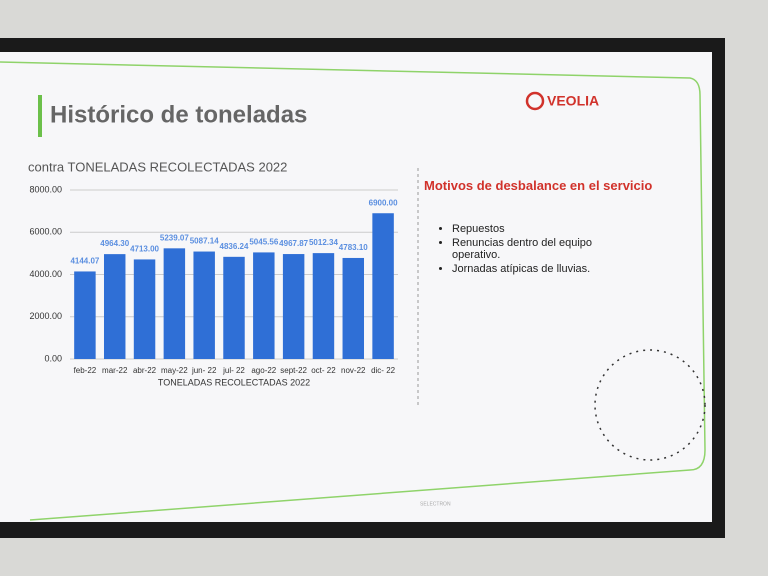  Describe the element at coordinates (263, 242) in the screenshot. I see `value-label: 5045.56` at that location.